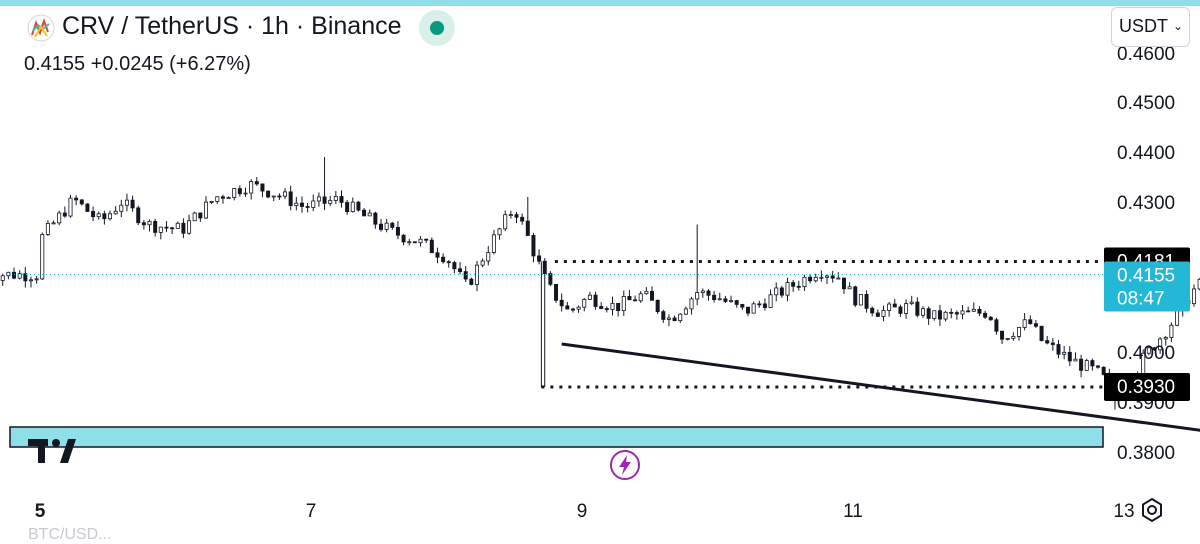 Image resolution: width=1200 pixels, height=544 pixels. Describe the element at coordinates (1147, 286) in the screenshot. I see `price-tag` at that location.